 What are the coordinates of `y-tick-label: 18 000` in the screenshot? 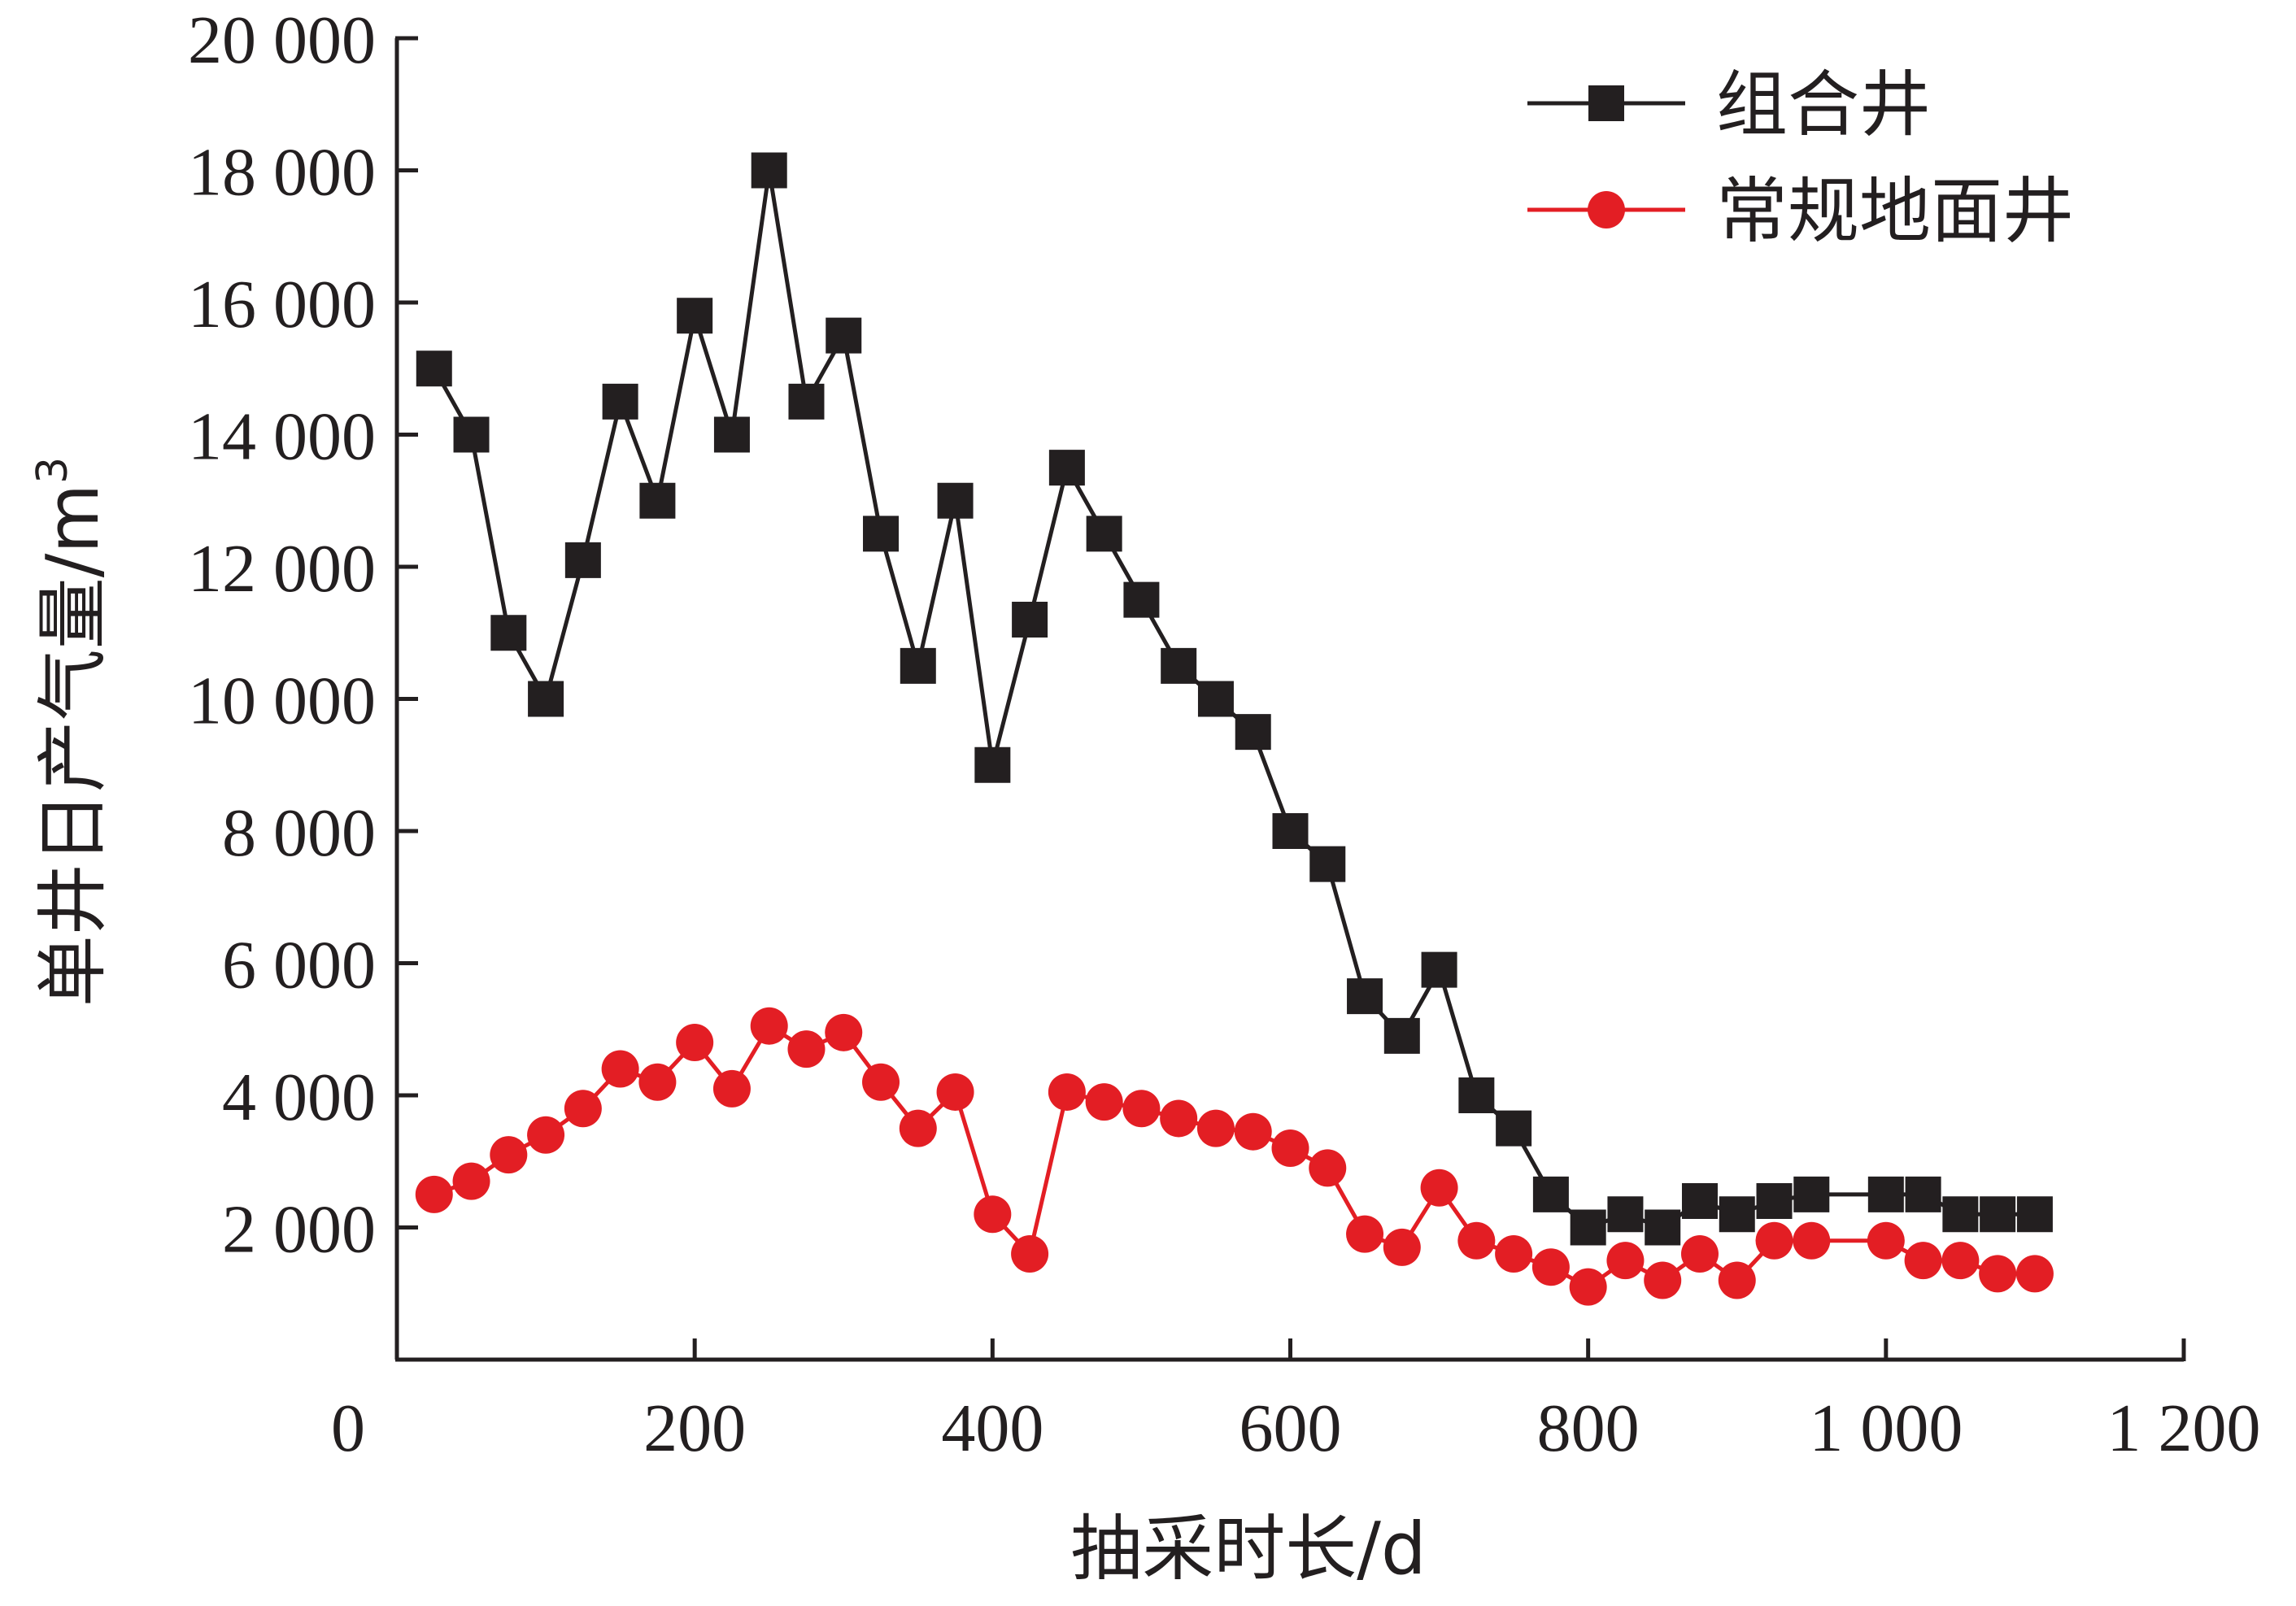 It's located at (282, 173).